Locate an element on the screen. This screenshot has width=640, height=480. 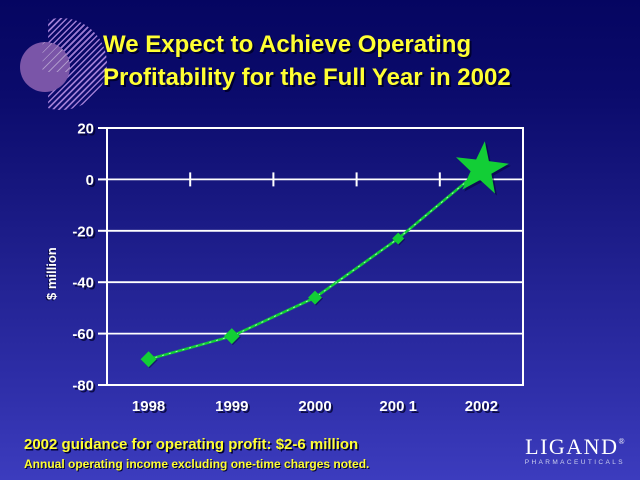
x-axis-label-3: 200 1 is located at coordinates (398, 406).